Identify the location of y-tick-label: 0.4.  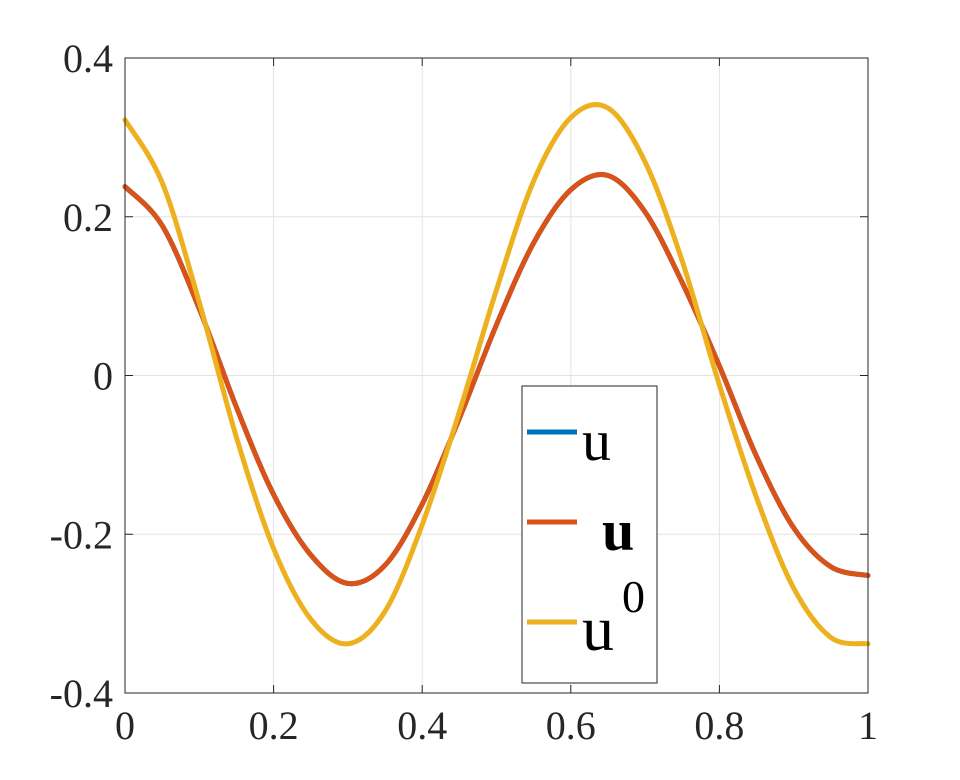
(88, 58).